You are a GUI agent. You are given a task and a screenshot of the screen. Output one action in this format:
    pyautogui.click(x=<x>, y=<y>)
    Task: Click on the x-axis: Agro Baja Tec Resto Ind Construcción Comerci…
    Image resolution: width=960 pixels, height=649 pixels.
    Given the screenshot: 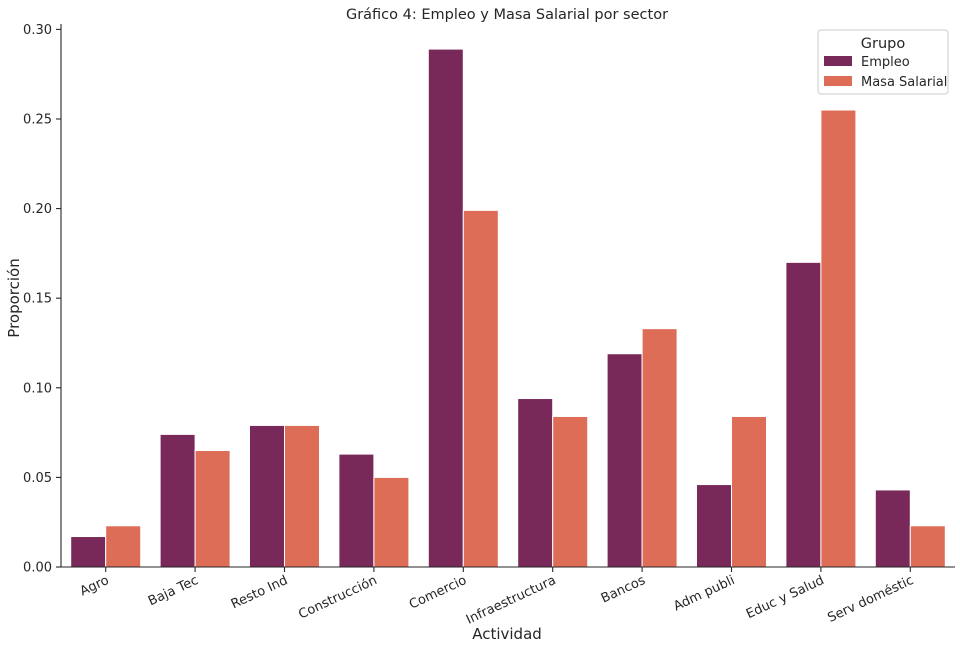 What is the action you would take?
    pyautogui.click(x=508, y=597)
    